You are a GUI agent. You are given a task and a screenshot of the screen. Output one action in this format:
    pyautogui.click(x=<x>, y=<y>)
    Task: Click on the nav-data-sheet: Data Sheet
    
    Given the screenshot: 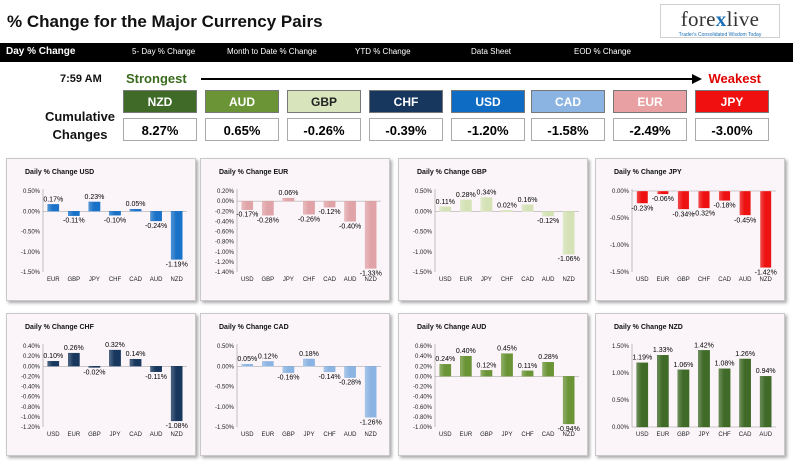 What is the action you would take?
    pyautogui.click(x=491, y=51)
    